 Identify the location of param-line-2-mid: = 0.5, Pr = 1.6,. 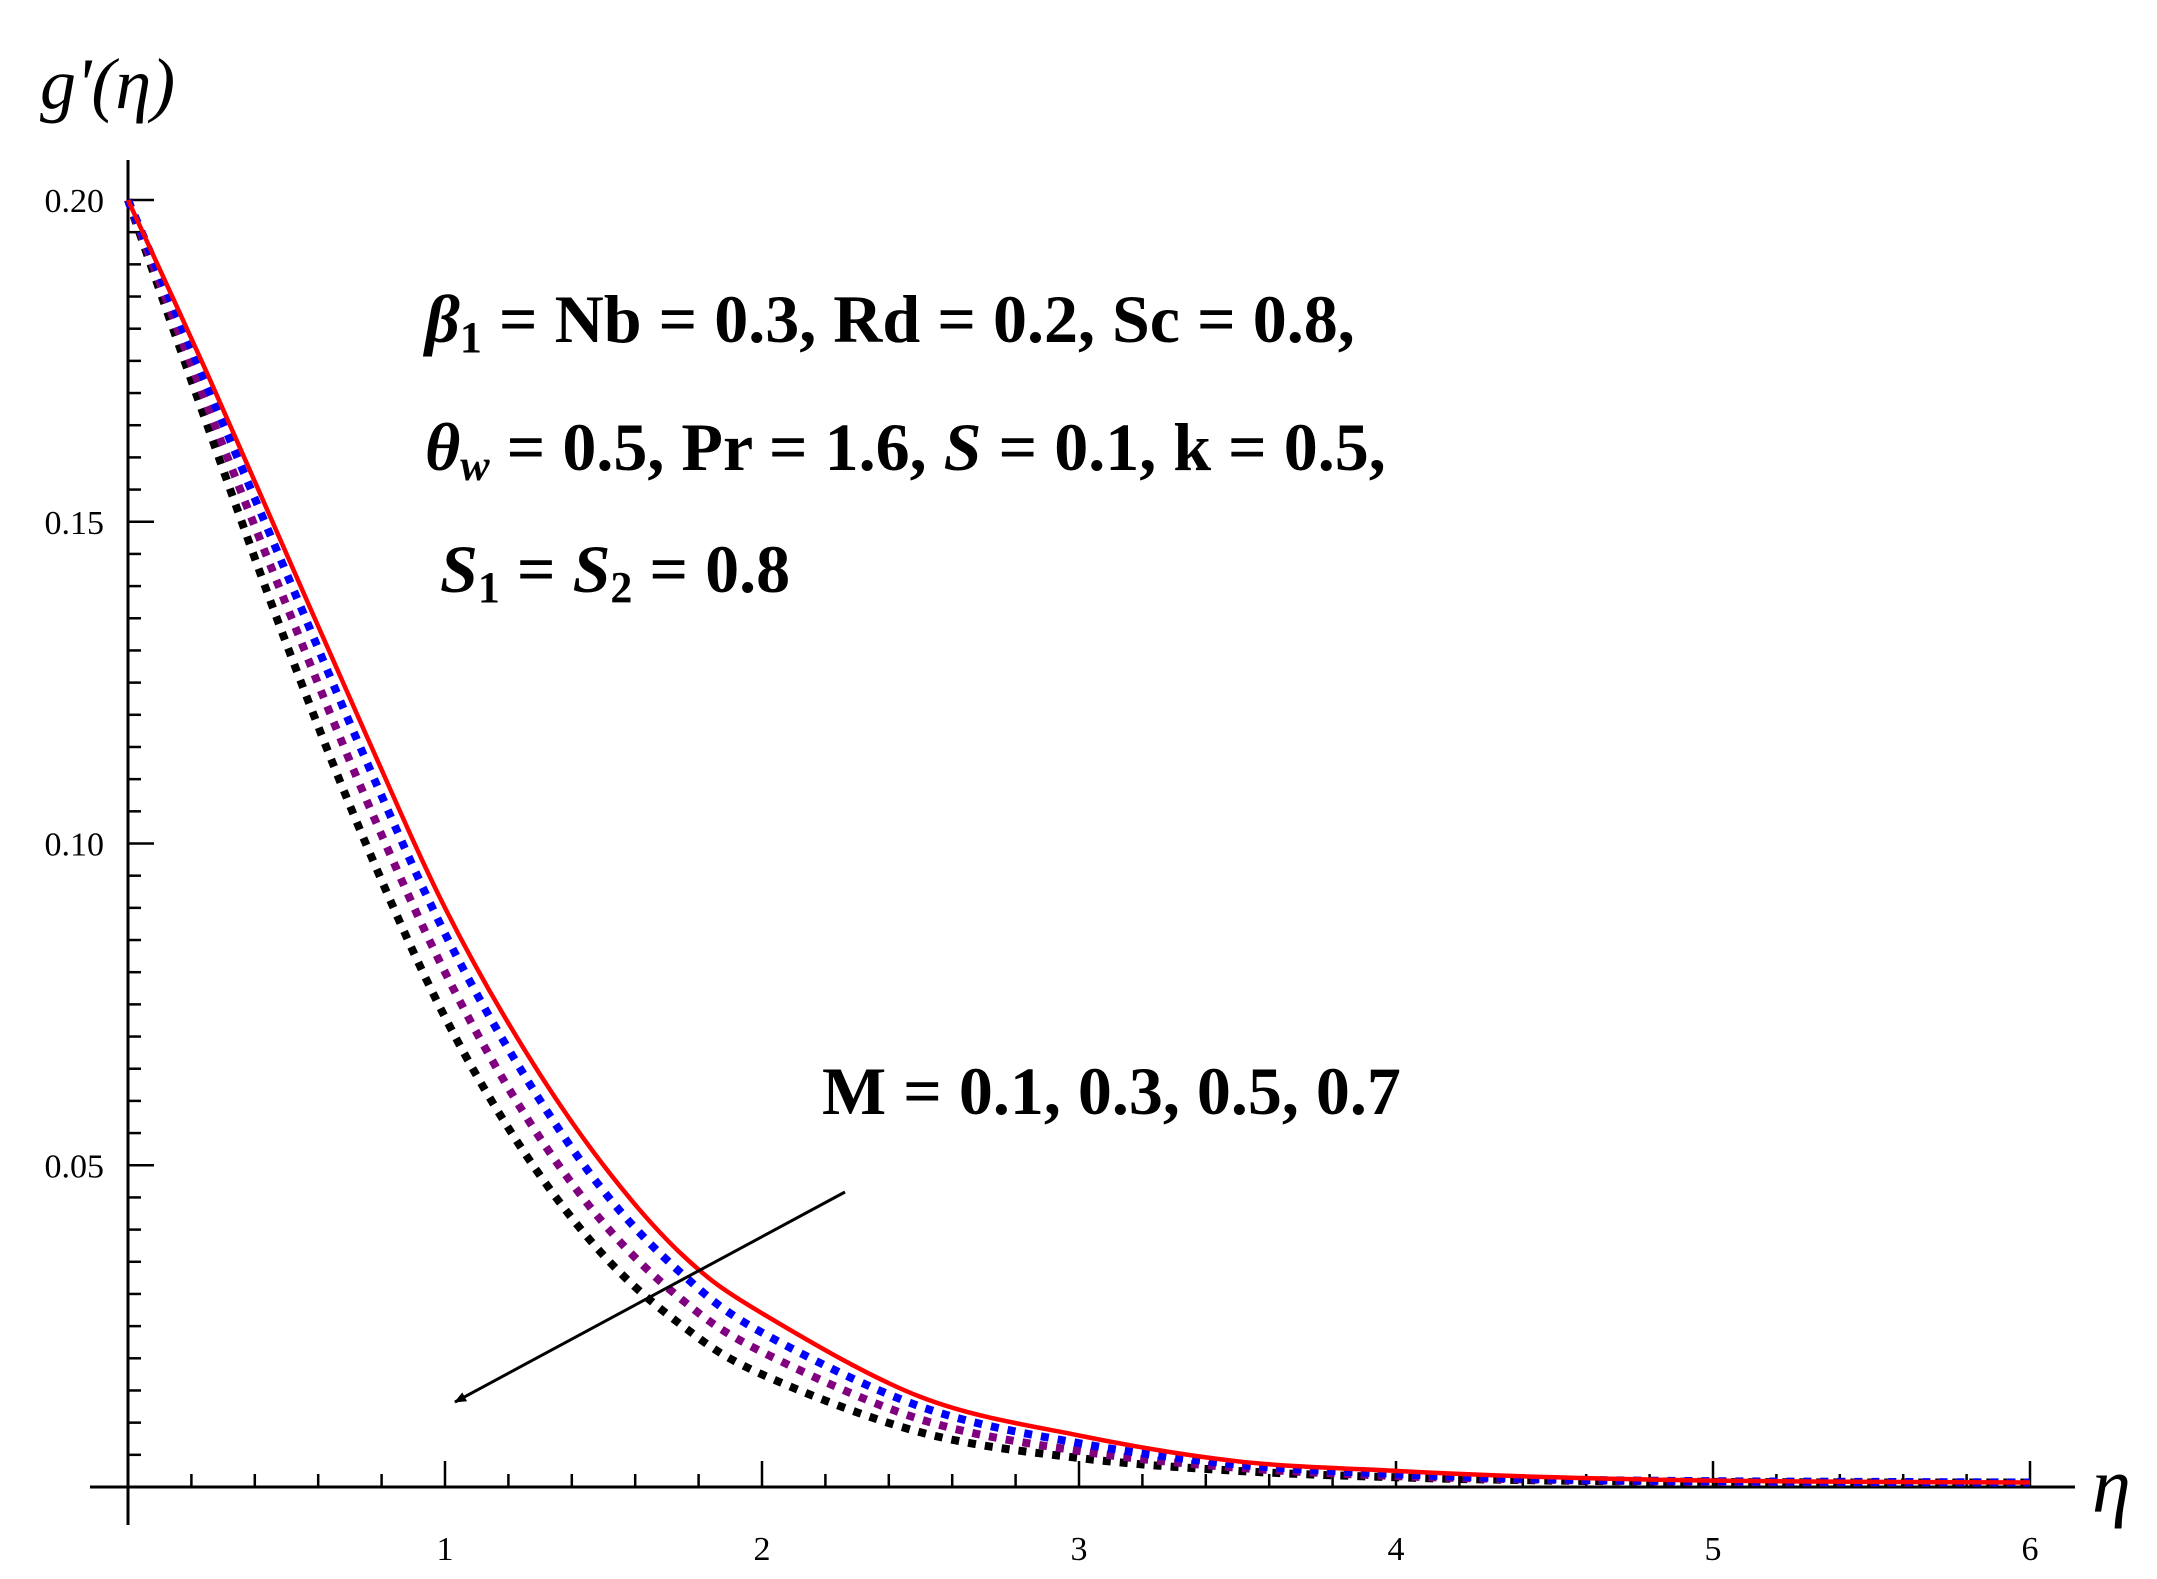
(717, 447).